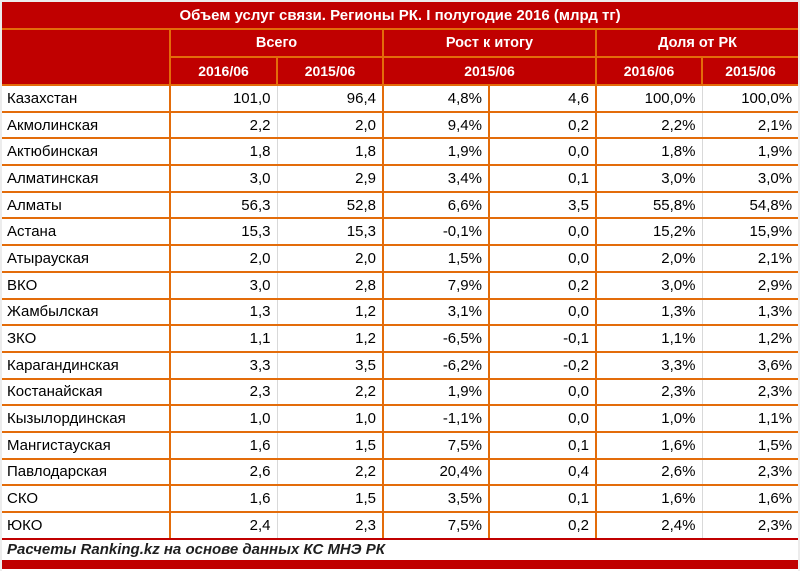 The height and width of the screenshot is (571, 800). What do you see at coordinates (489, 43) in the screenshot?
I see `group-header-growth: Рост к итогу` at bounding box center [489, 43].